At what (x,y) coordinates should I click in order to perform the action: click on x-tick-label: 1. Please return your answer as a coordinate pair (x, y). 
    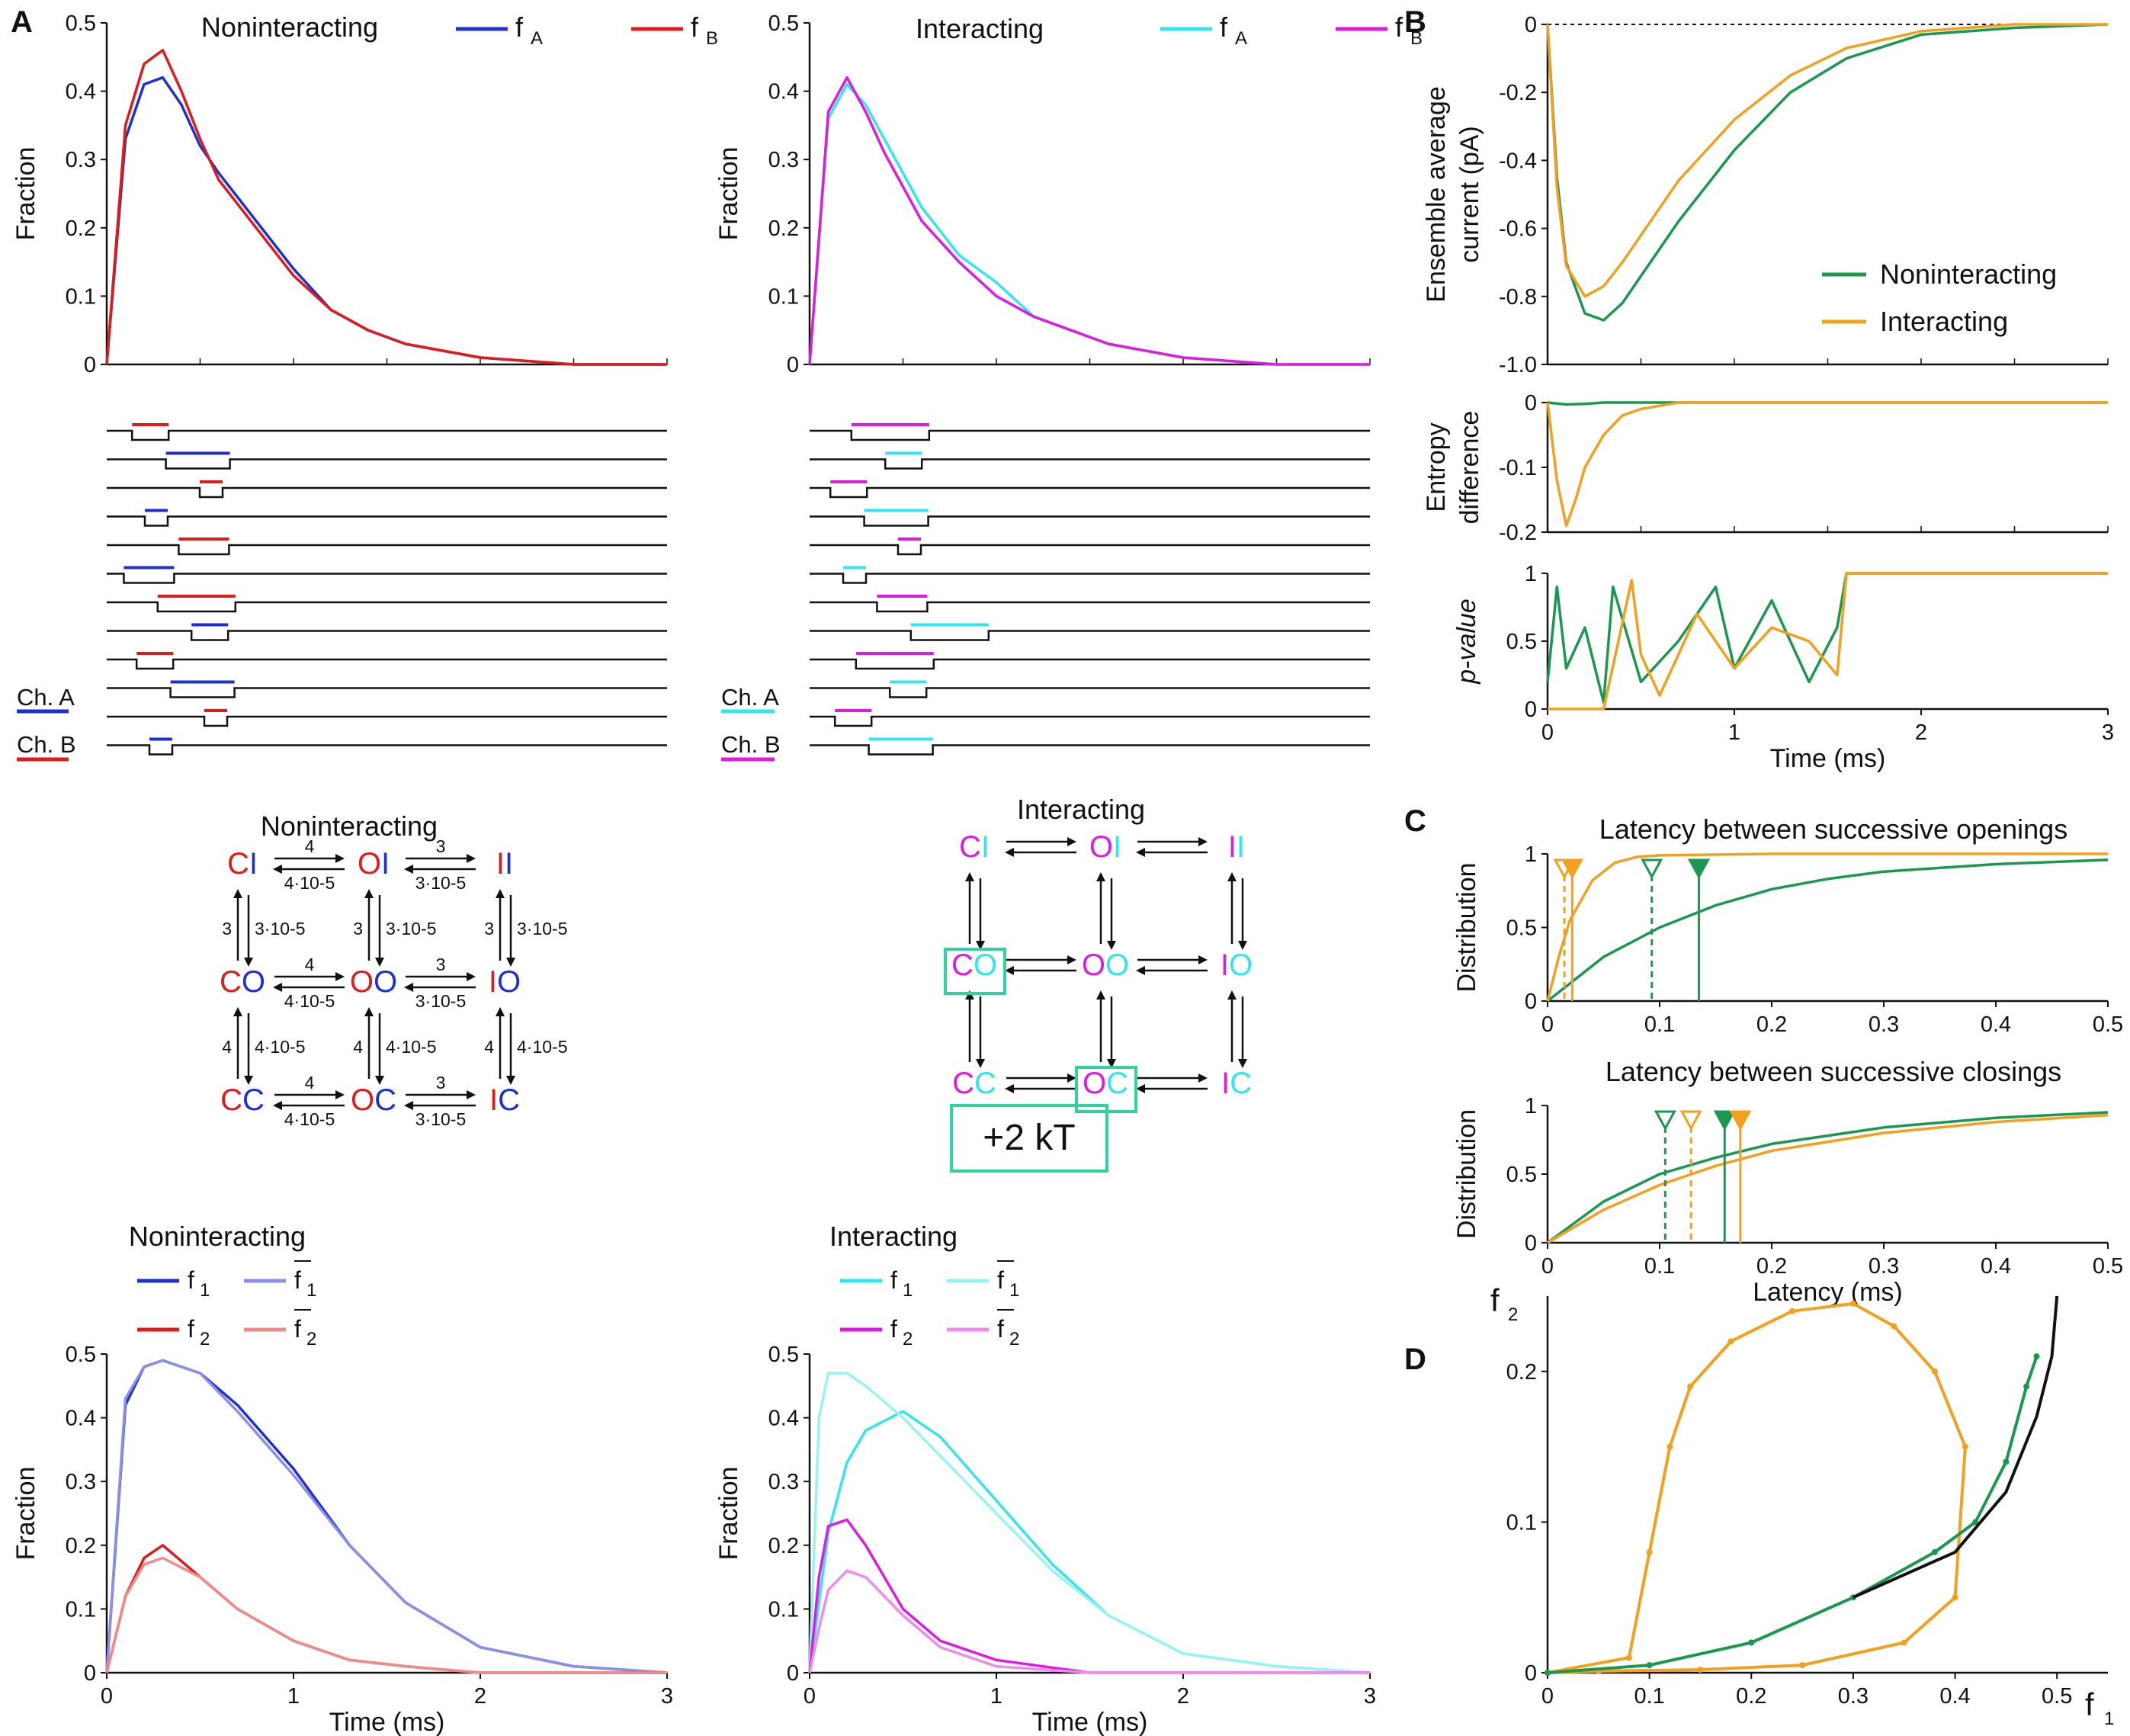
    Looking at the image, I should click on (996, 1696).